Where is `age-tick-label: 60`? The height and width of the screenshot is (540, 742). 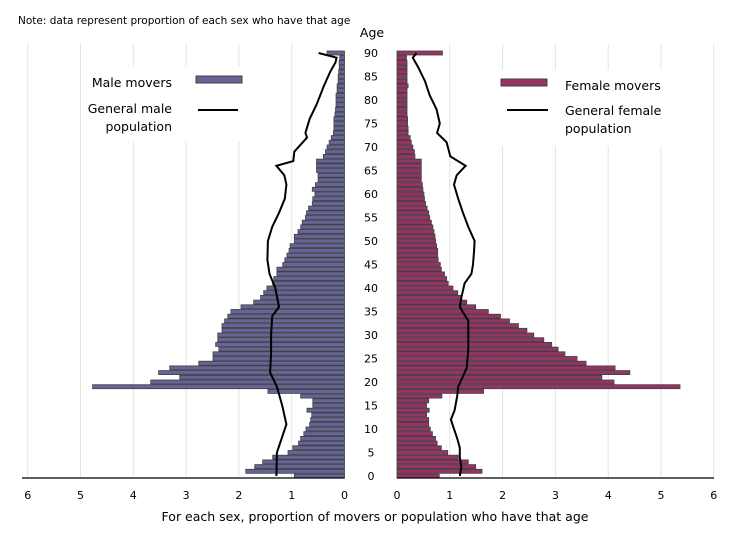 age-tick-label: 60 is located at coordinates (371, 194).